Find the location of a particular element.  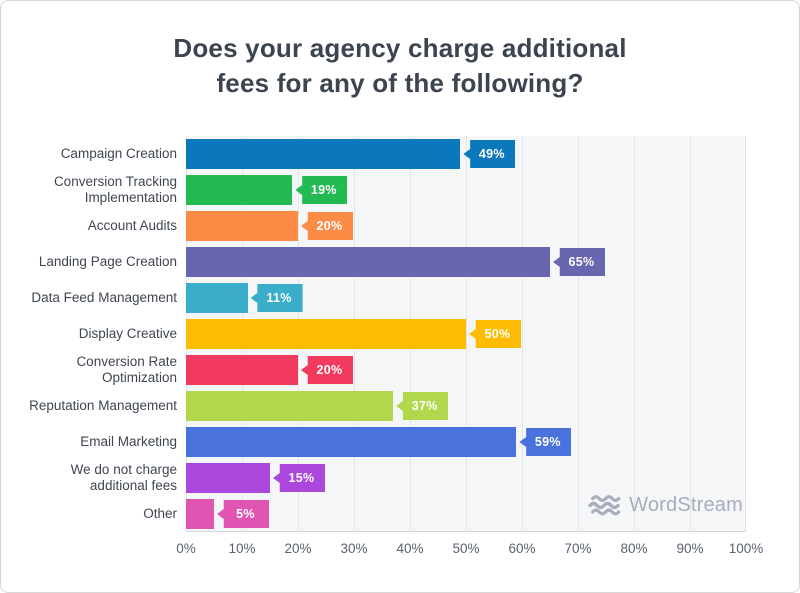

category-label: Account Audits is located at coordinates (132, 226).